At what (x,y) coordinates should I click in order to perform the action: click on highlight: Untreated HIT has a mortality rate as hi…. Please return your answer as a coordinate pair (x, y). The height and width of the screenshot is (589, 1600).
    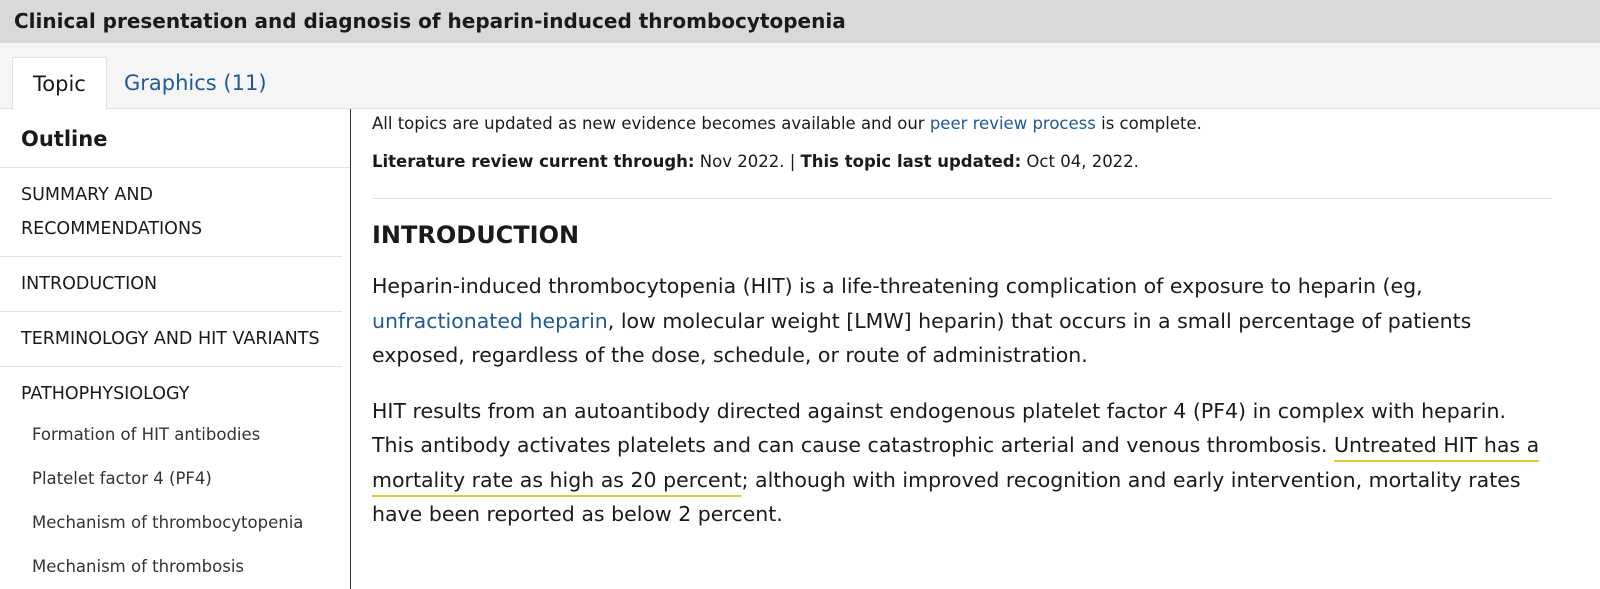
    Looking at the image, I should click on (956, 462).